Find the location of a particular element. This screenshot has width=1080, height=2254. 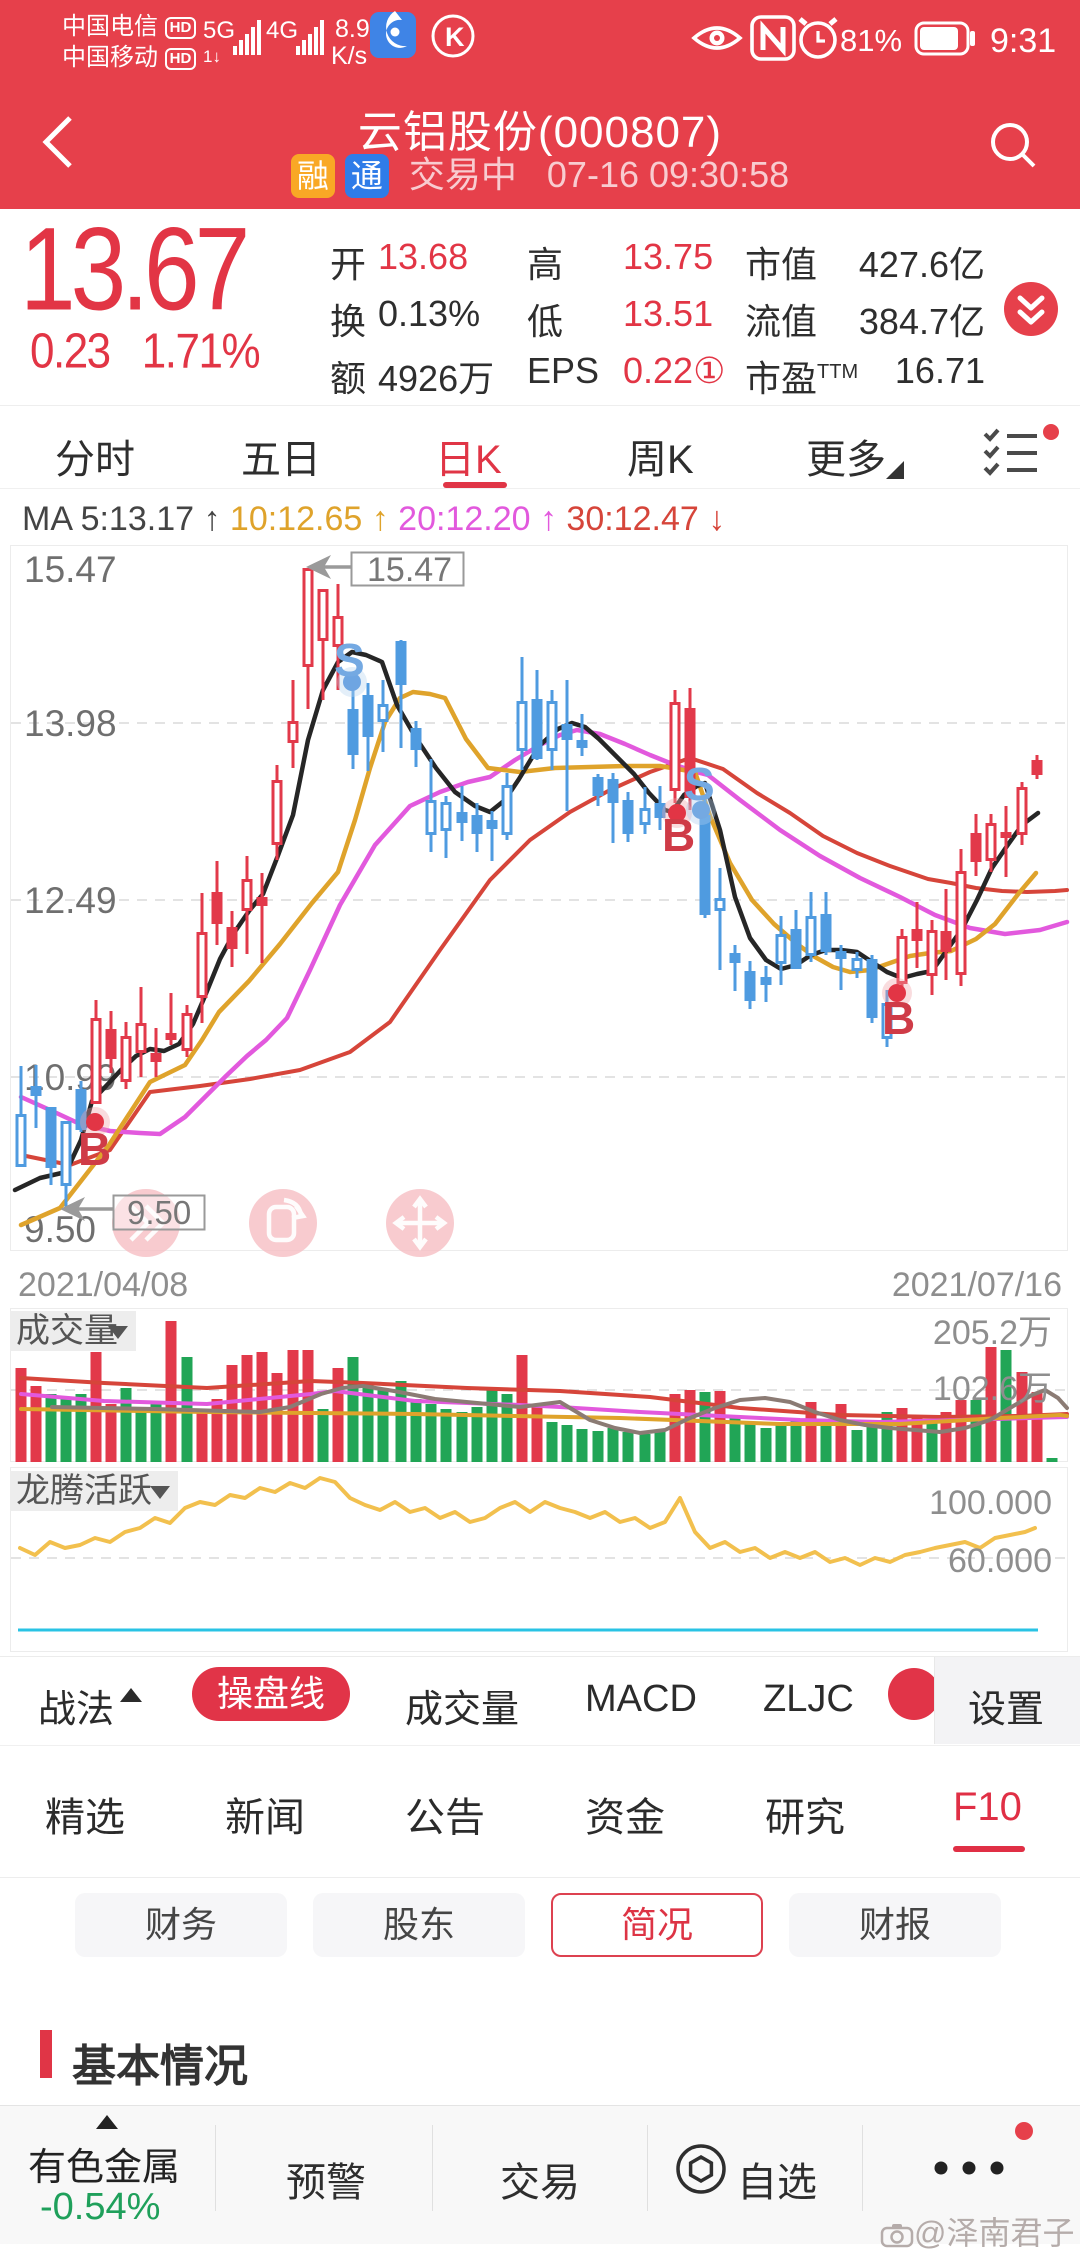

svg-text: 4G is located at coordinates (282, 30).